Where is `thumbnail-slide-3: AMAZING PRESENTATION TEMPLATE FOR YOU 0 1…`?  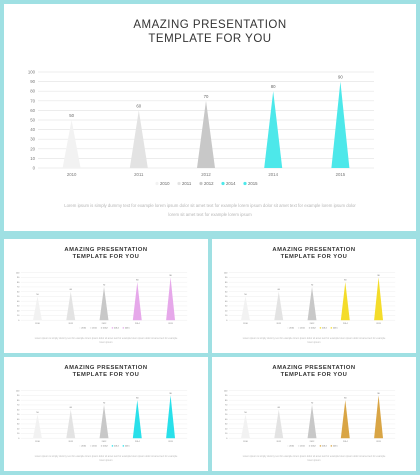 thumbnail-slide-3: AMAZING PRESENTATION TEMPLATE FOR YOU 0 1… is located at coordinates (106, 414).